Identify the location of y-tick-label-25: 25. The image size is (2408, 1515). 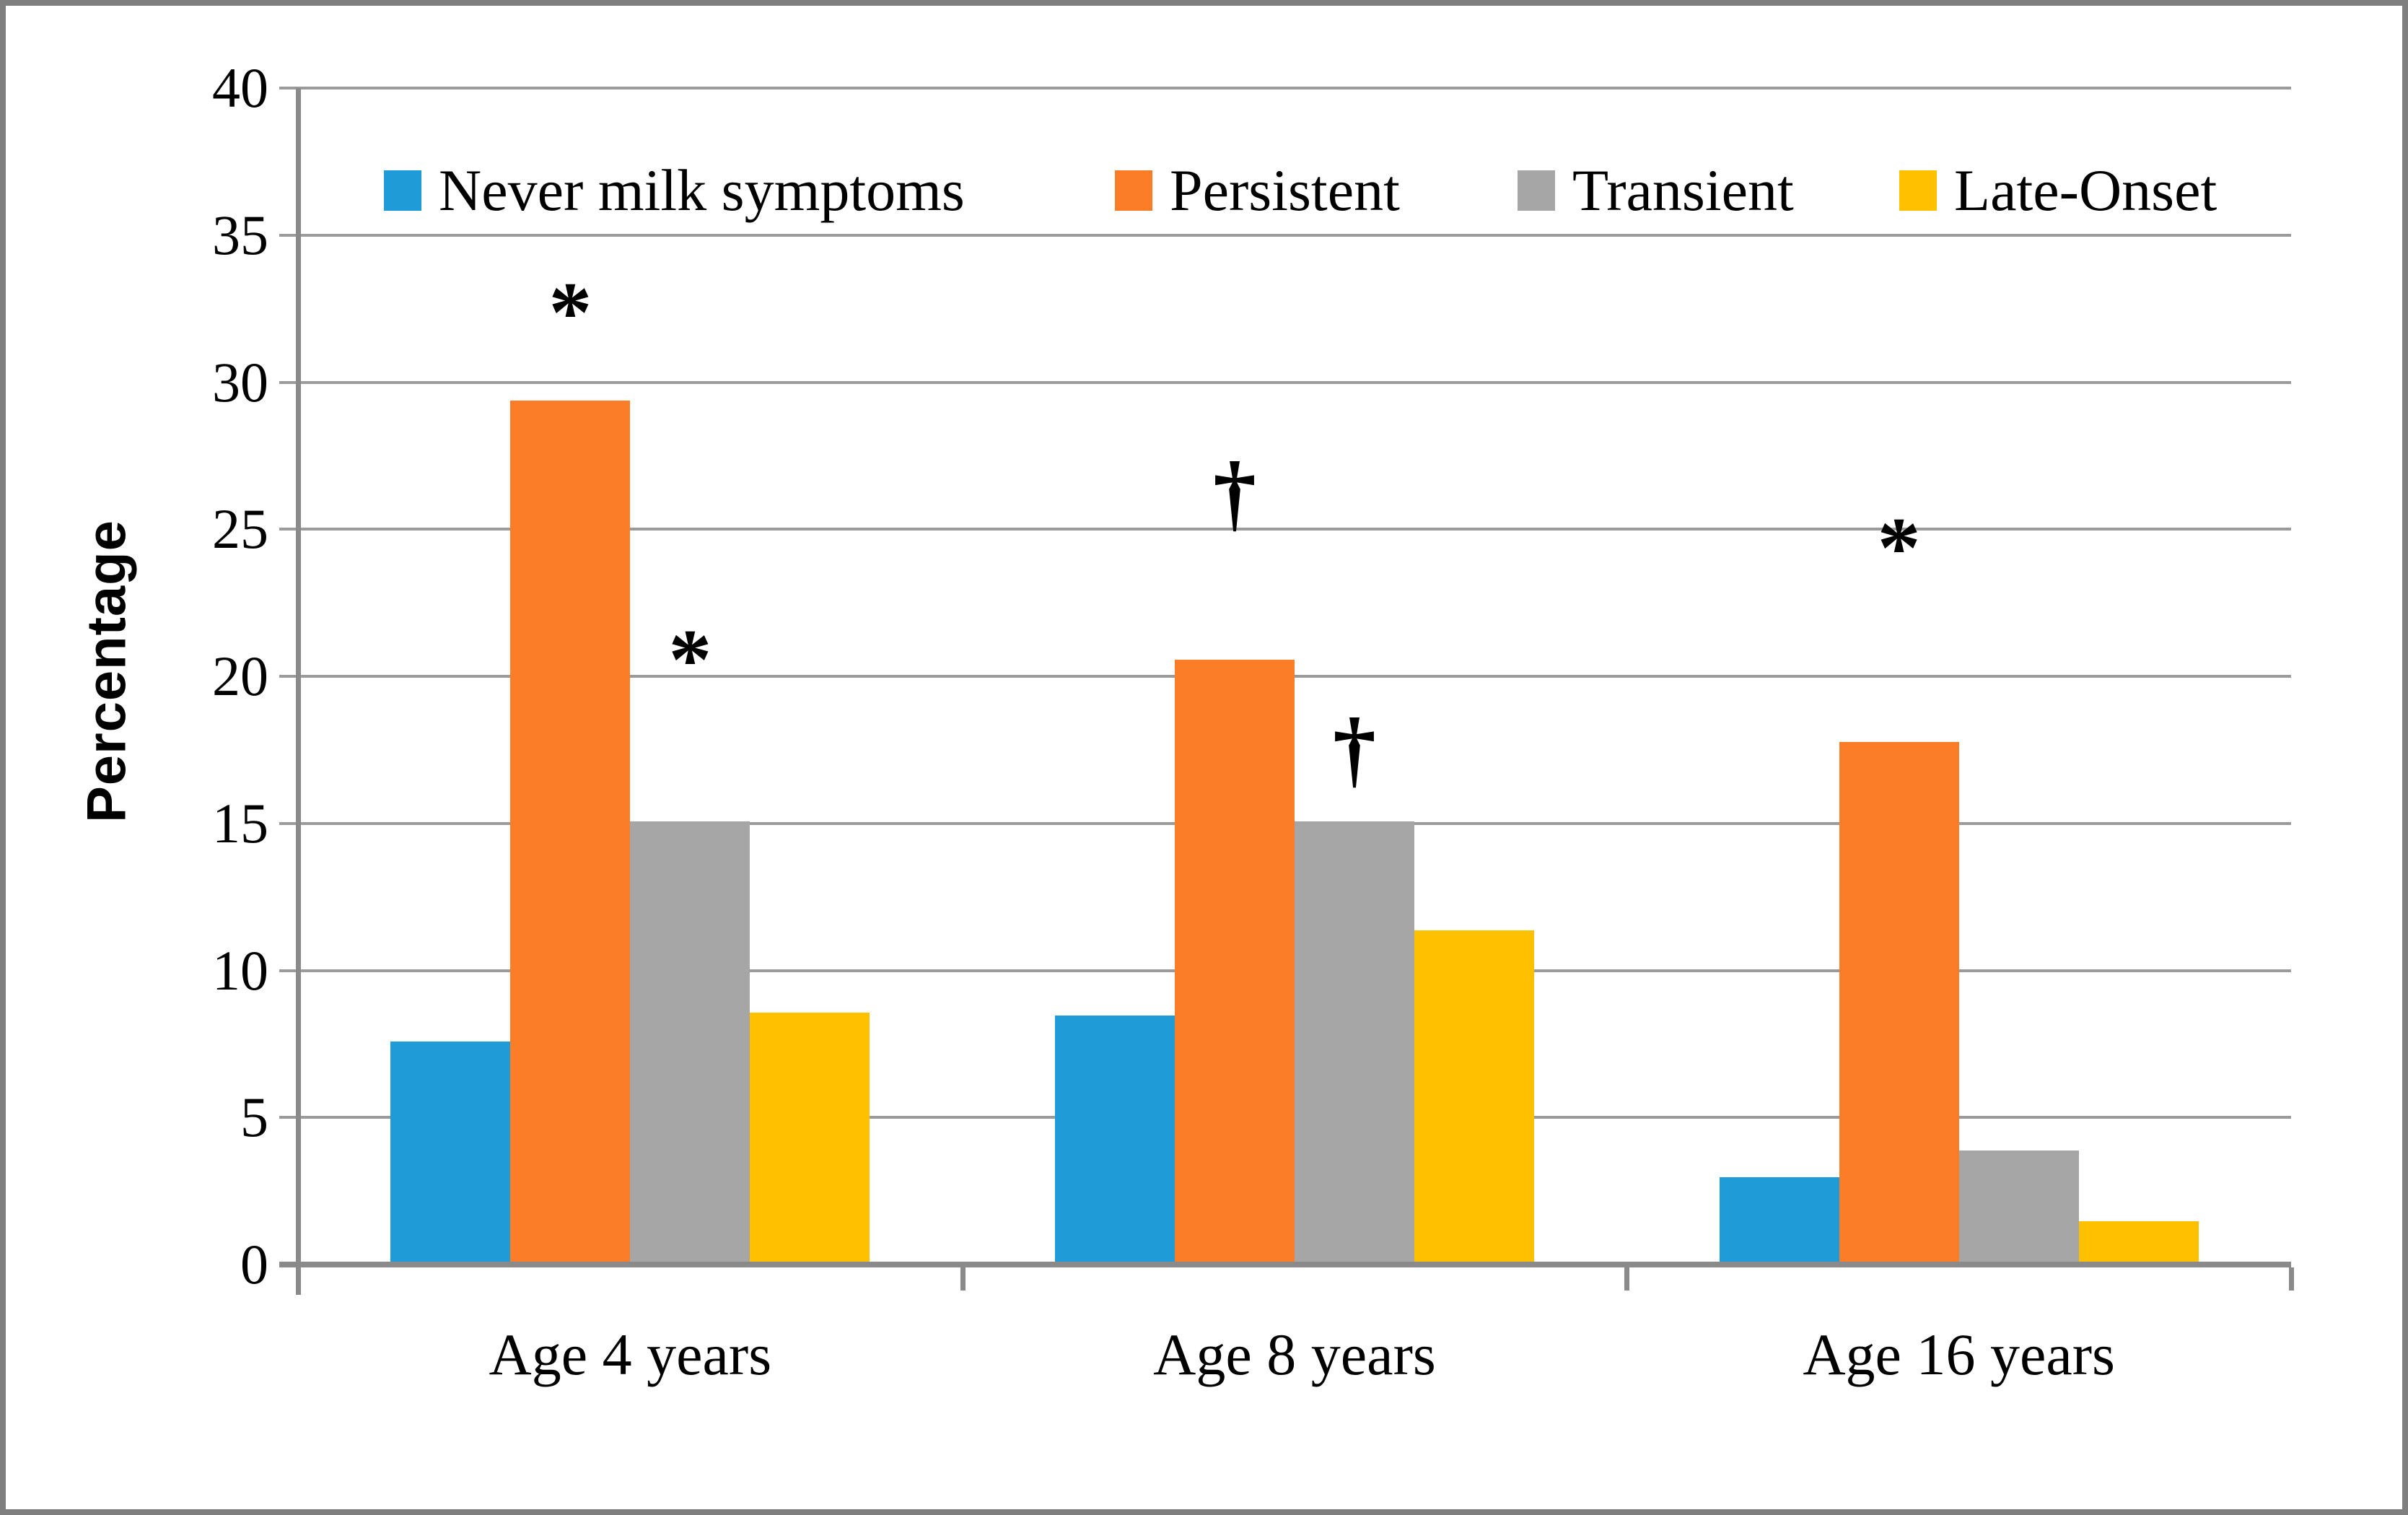
(240, 529).